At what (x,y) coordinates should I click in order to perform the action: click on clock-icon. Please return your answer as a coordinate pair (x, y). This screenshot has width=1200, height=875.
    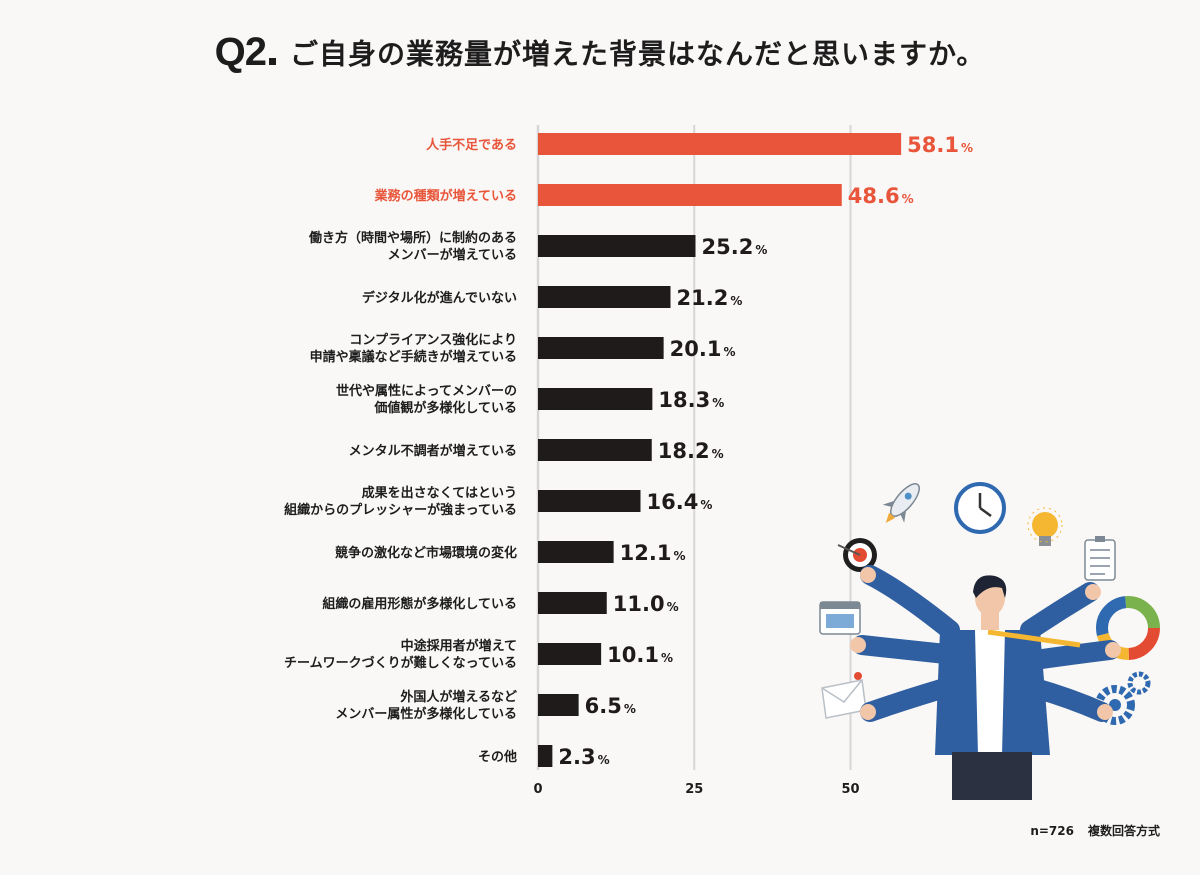
    Looking at the image, I should click on (980, 508).